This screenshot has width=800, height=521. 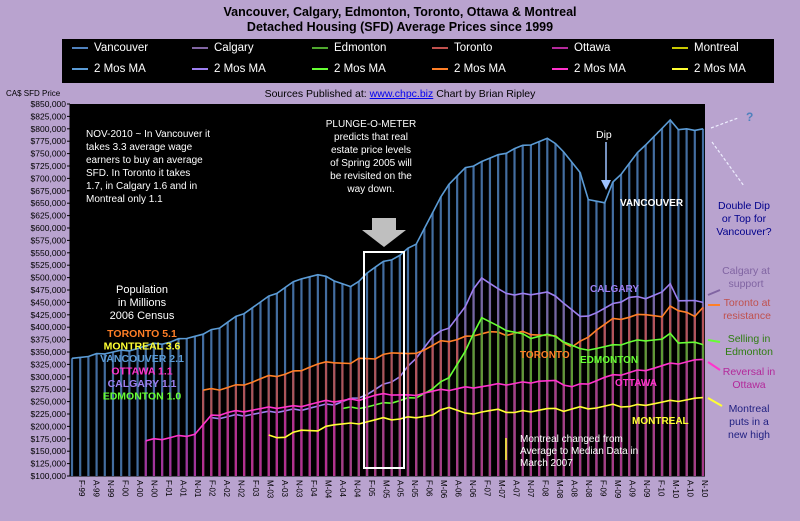 I want to click on x-tick-label: F-02, so click(x=211, y=488).